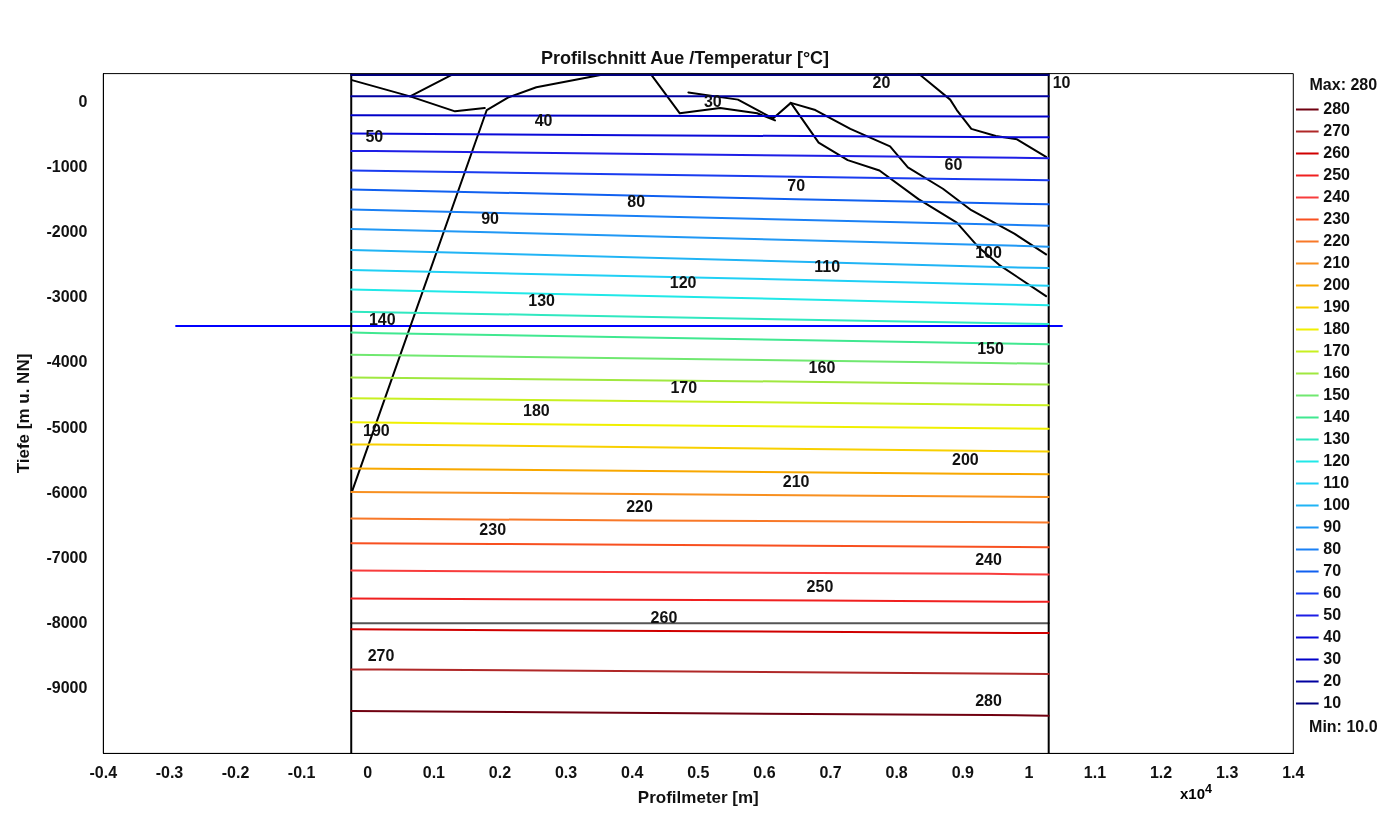  What do you see at coordinates (67, 622) in the screenshot?
I see `y-tick-label: -8000` at bounding box center [67, 622].